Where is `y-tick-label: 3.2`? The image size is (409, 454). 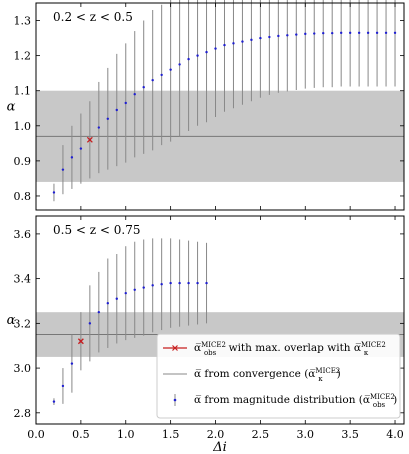 y-tick-label: 3.2 is located at coordinates (23, 323).